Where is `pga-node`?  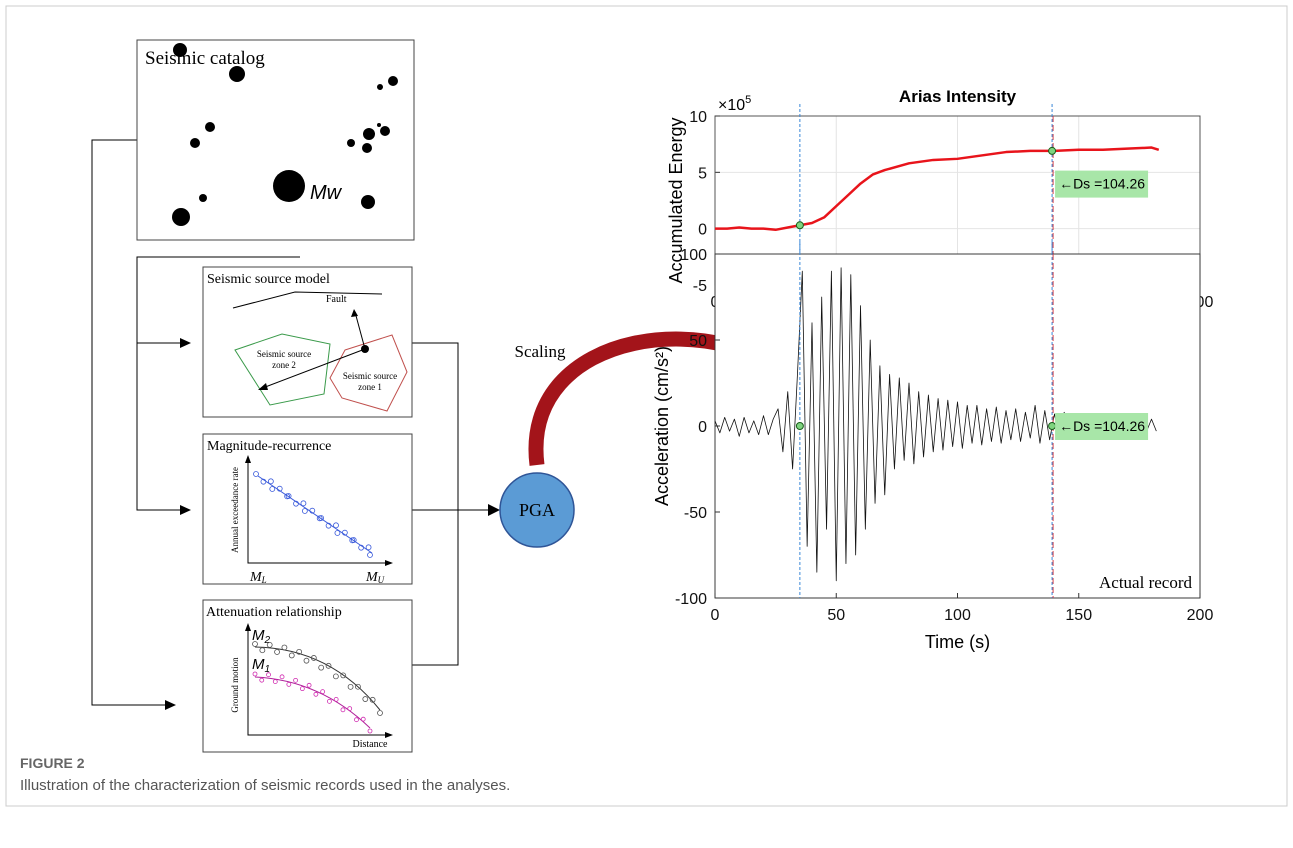 pga-node is located at coordinates (537, 510).